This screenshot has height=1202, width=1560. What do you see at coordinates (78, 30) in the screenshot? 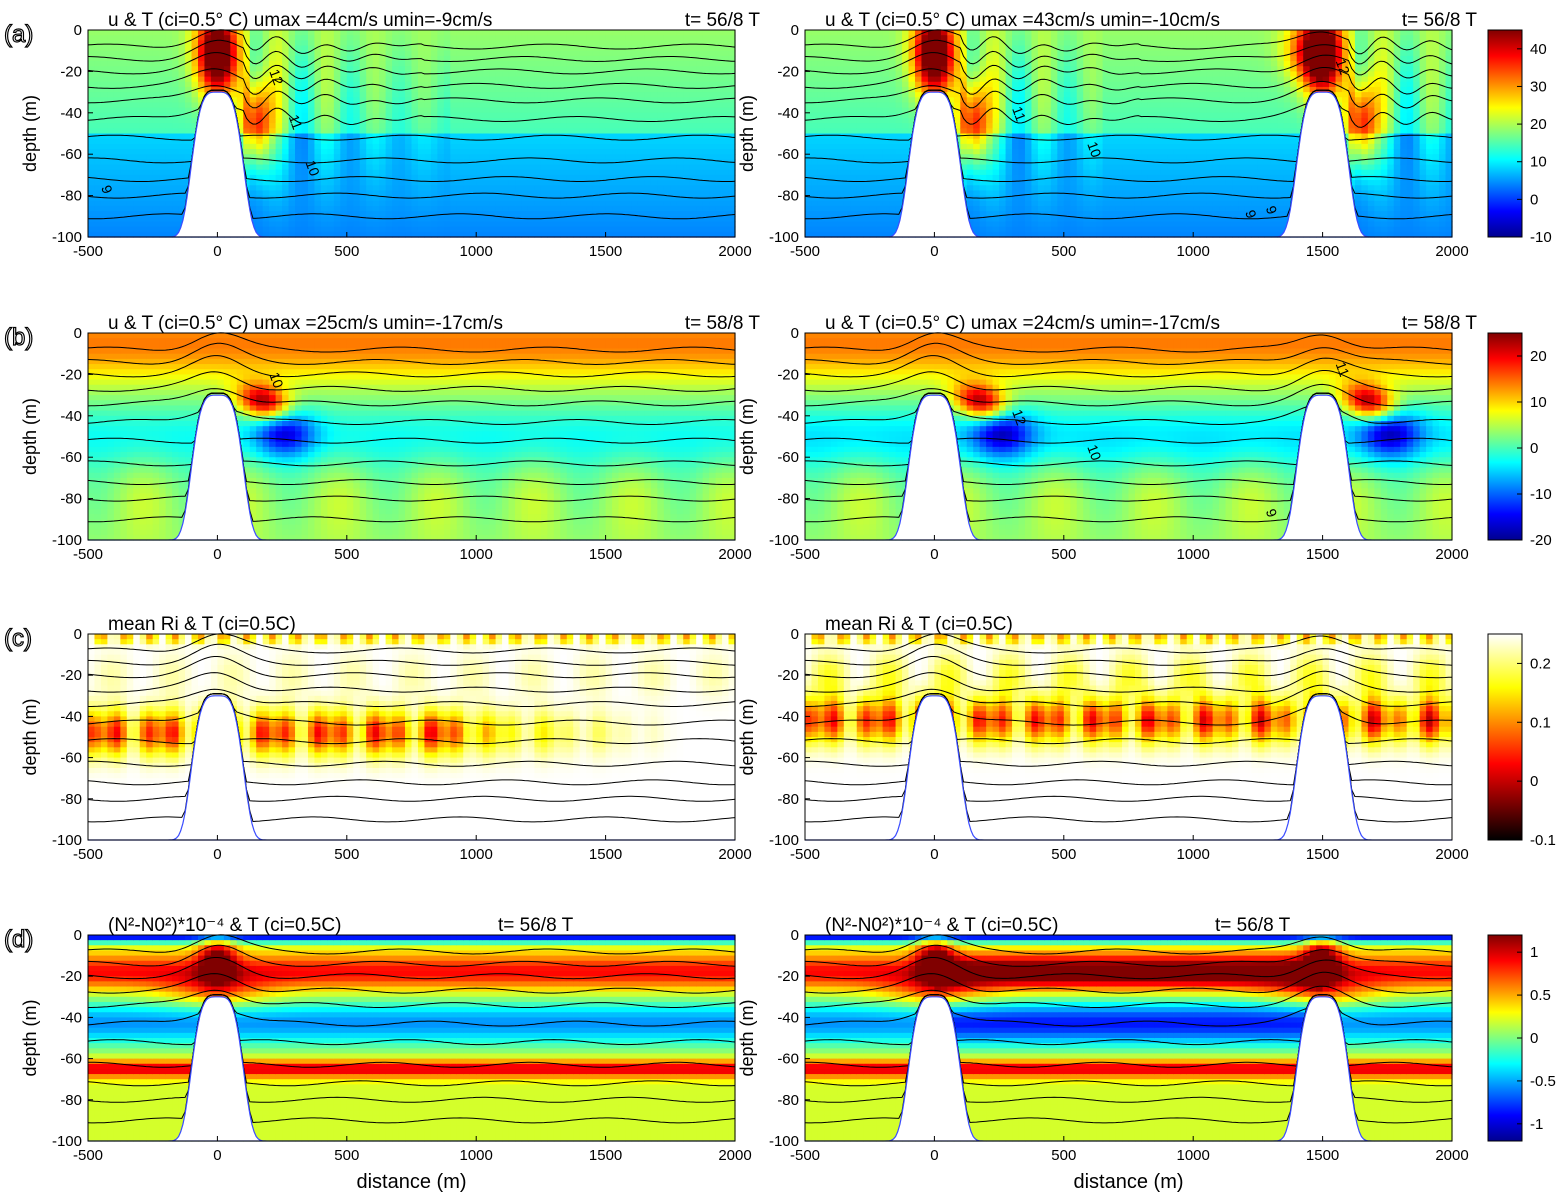
I see `y-tick-label: 0` at bounding box center [78, 30].